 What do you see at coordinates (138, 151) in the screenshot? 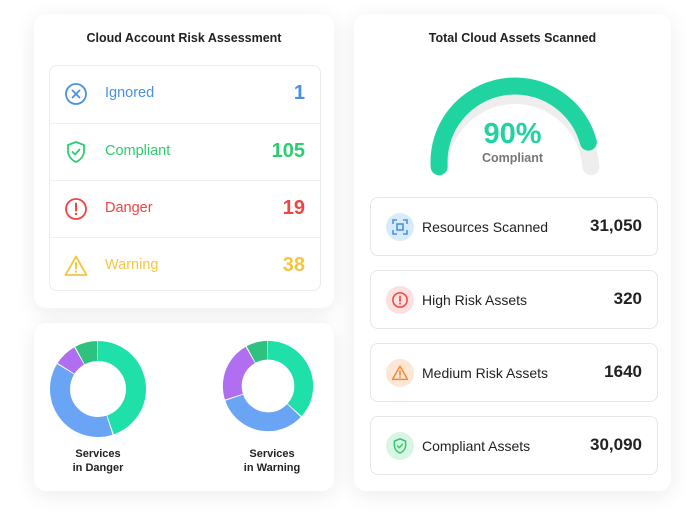
I see `risk-label-compliant: Compliant` at bounding box center [138, 151].